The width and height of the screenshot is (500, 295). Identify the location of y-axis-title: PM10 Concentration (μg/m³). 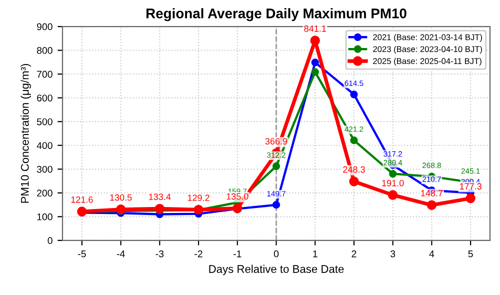
(26, 133).